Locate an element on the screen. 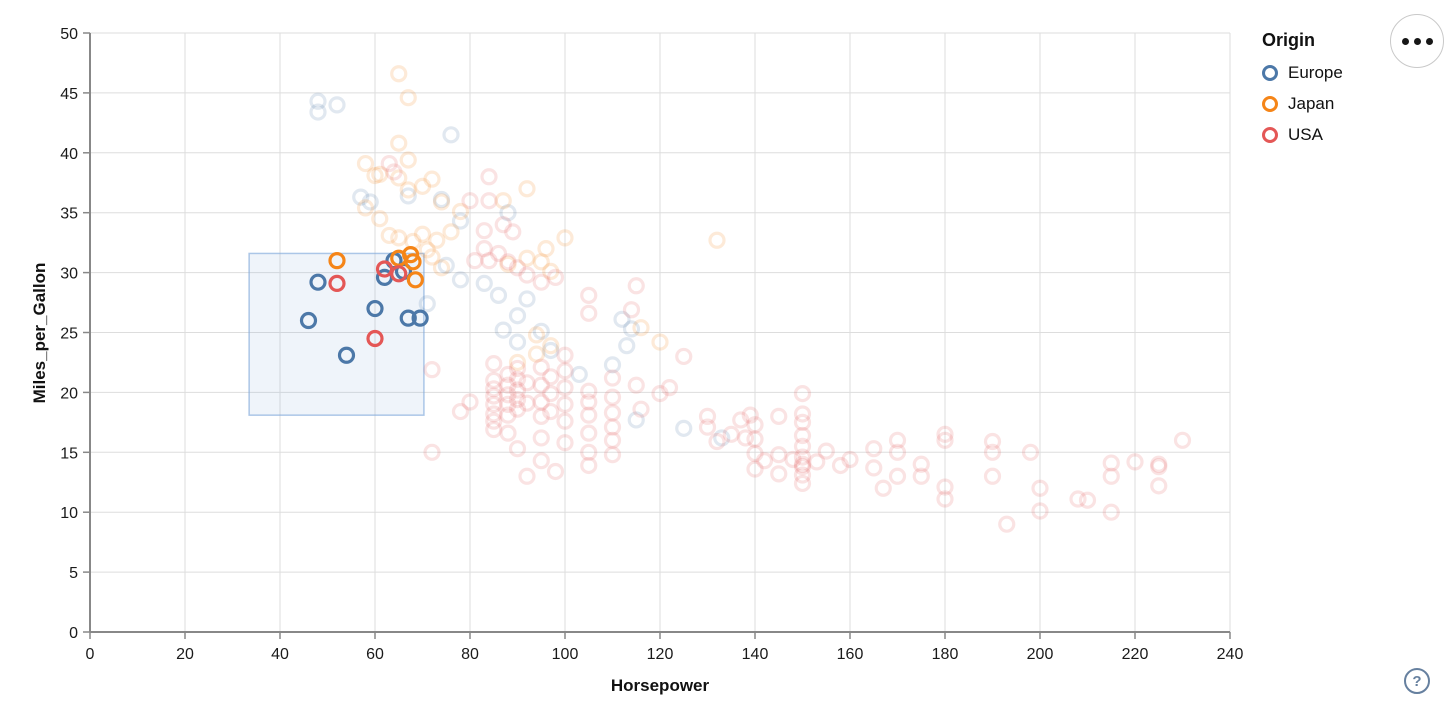 The width and height of the screenshot is (1454, 712). y-tick-label: 10 is located at coordinates (69, 513).